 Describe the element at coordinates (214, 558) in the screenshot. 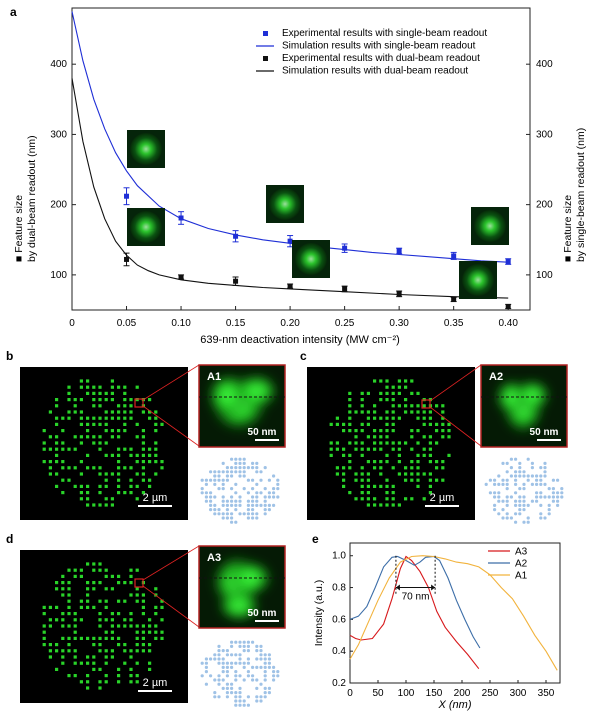

I see `inset-label: A3` at that location.